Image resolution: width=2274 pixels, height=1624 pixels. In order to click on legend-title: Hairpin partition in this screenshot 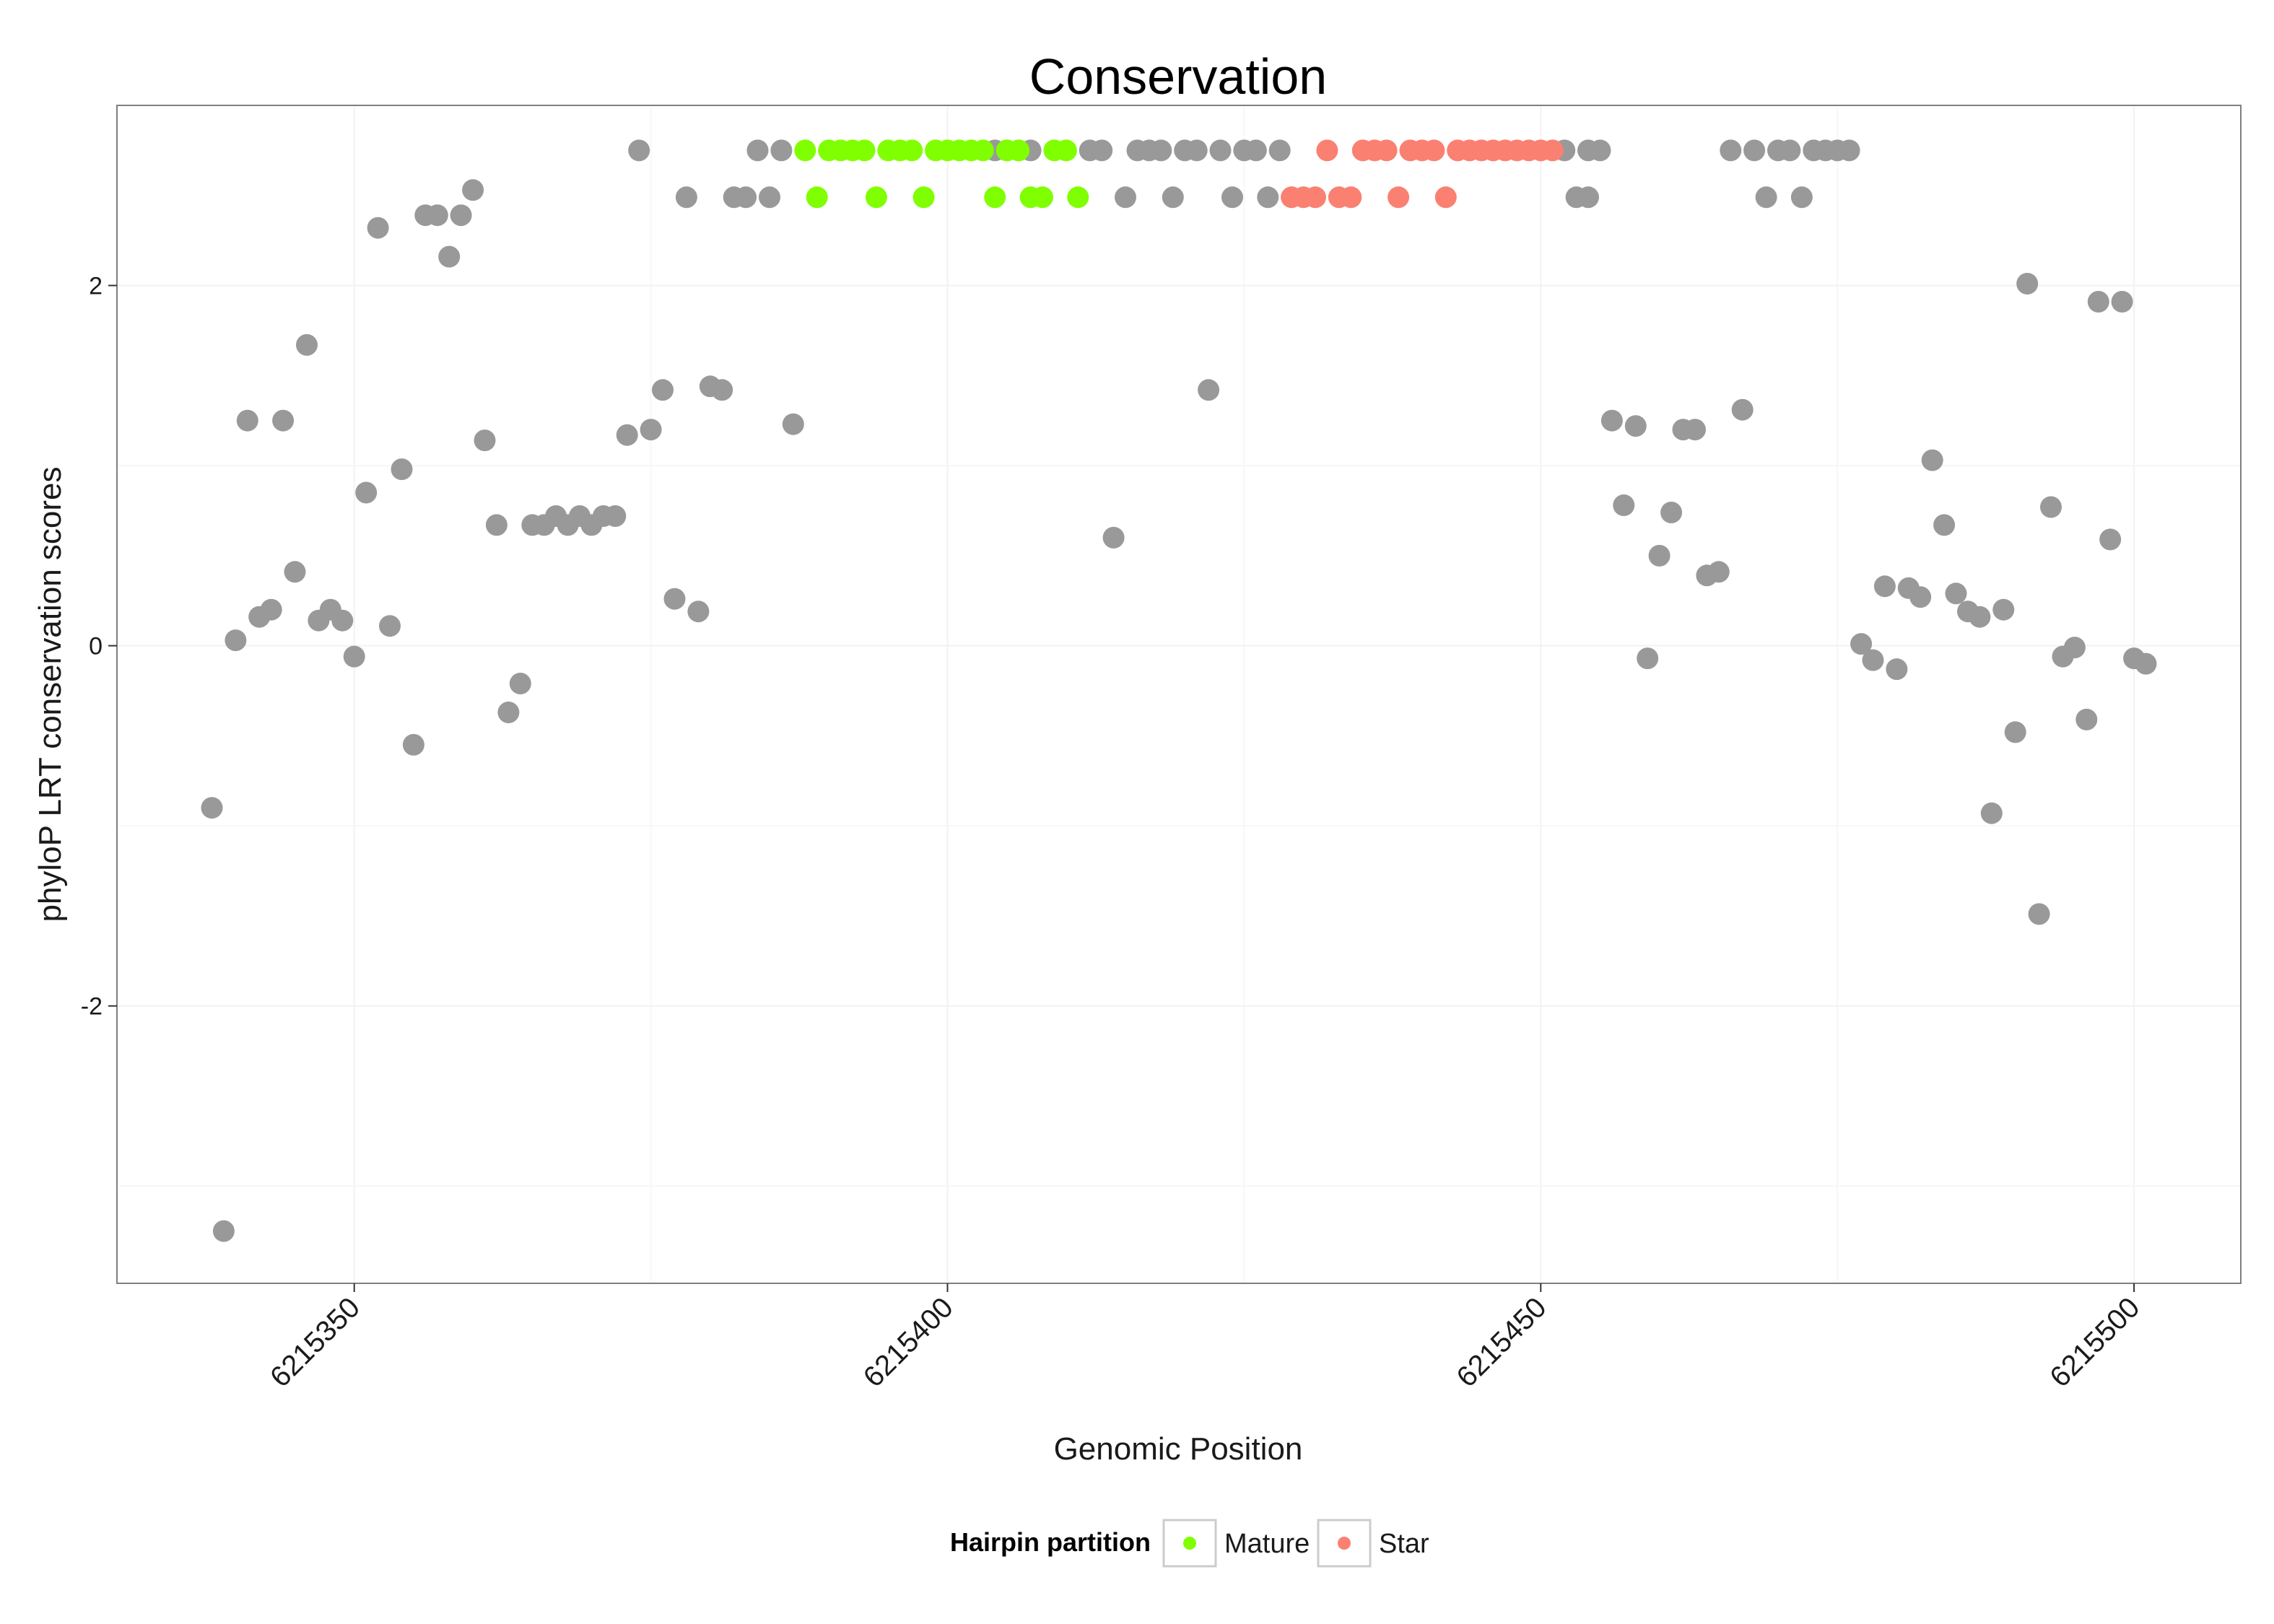, I will do `click(1051, 1542)`.